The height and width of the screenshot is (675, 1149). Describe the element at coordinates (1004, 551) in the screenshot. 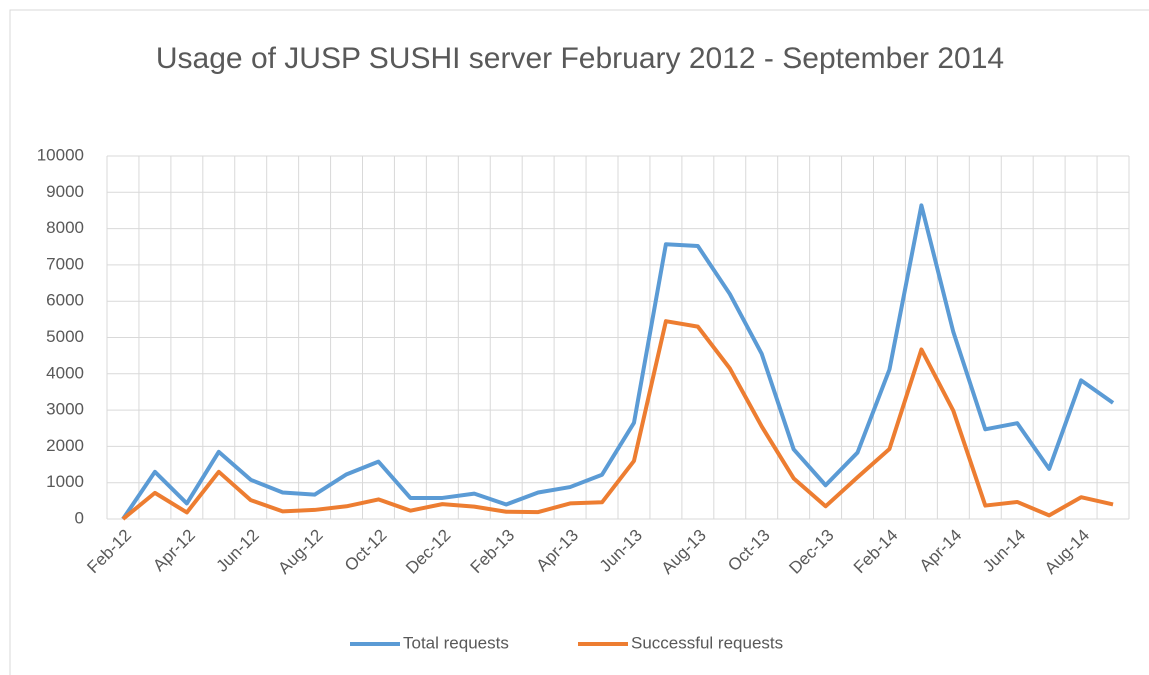

I see `x-tick-label: Jun-14` at that location.